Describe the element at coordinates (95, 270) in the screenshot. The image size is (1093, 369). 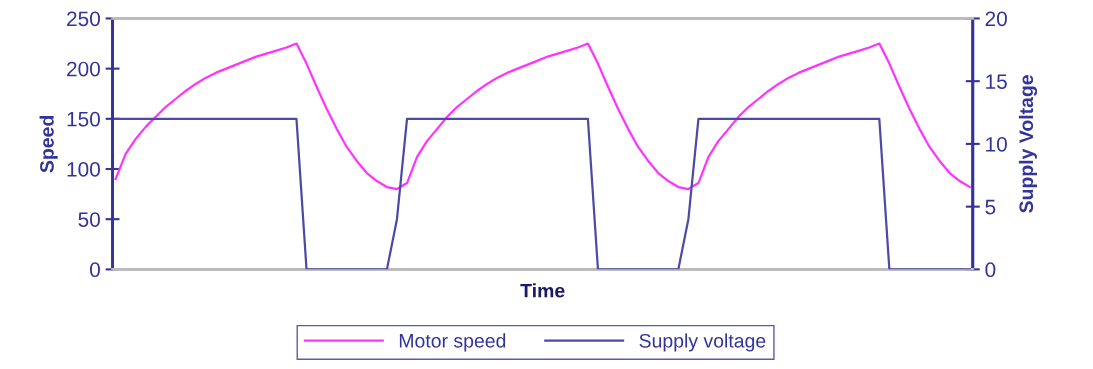
I see `y-tick-label: 0` at that location.